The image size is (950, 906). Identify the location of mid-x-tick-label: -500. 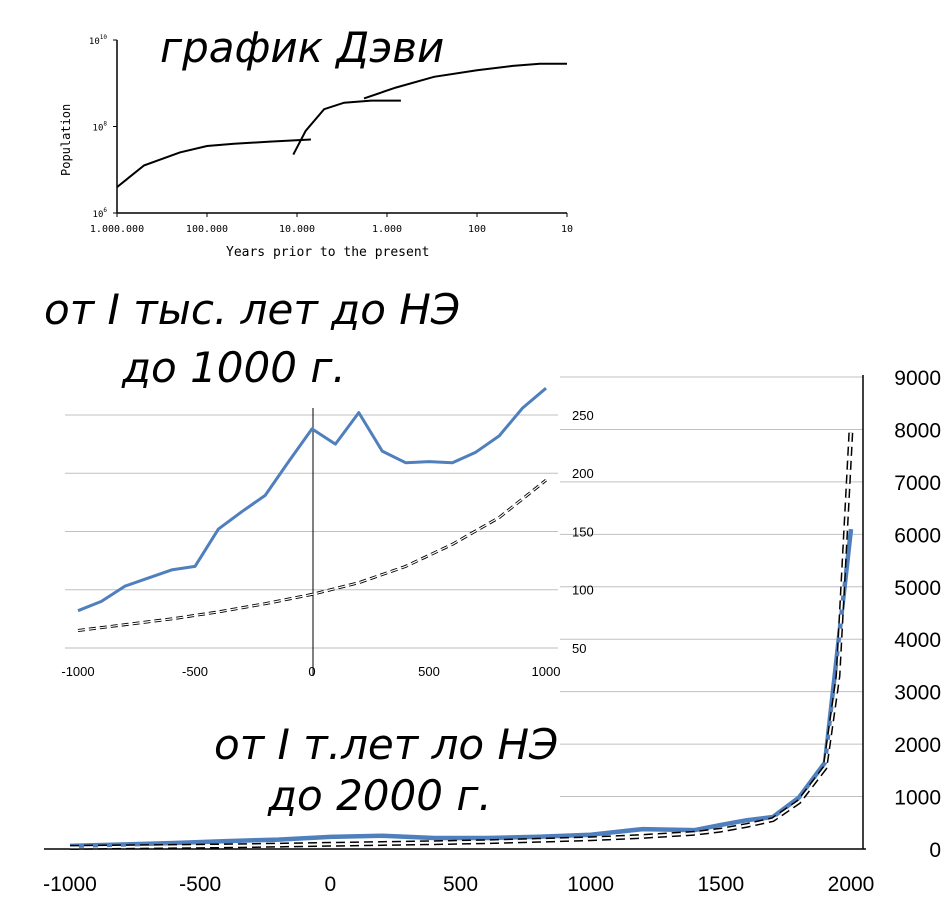
(195, 671).